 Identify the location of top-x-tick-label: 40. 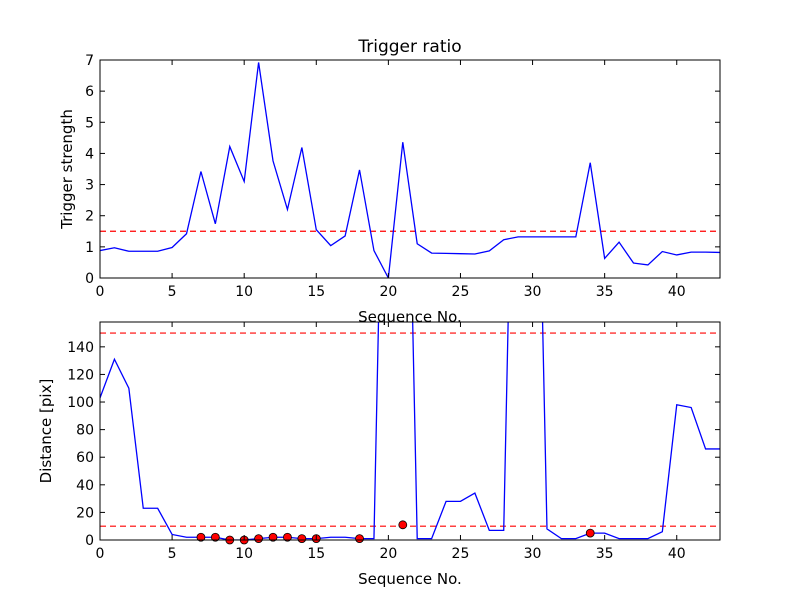
(677, 292).